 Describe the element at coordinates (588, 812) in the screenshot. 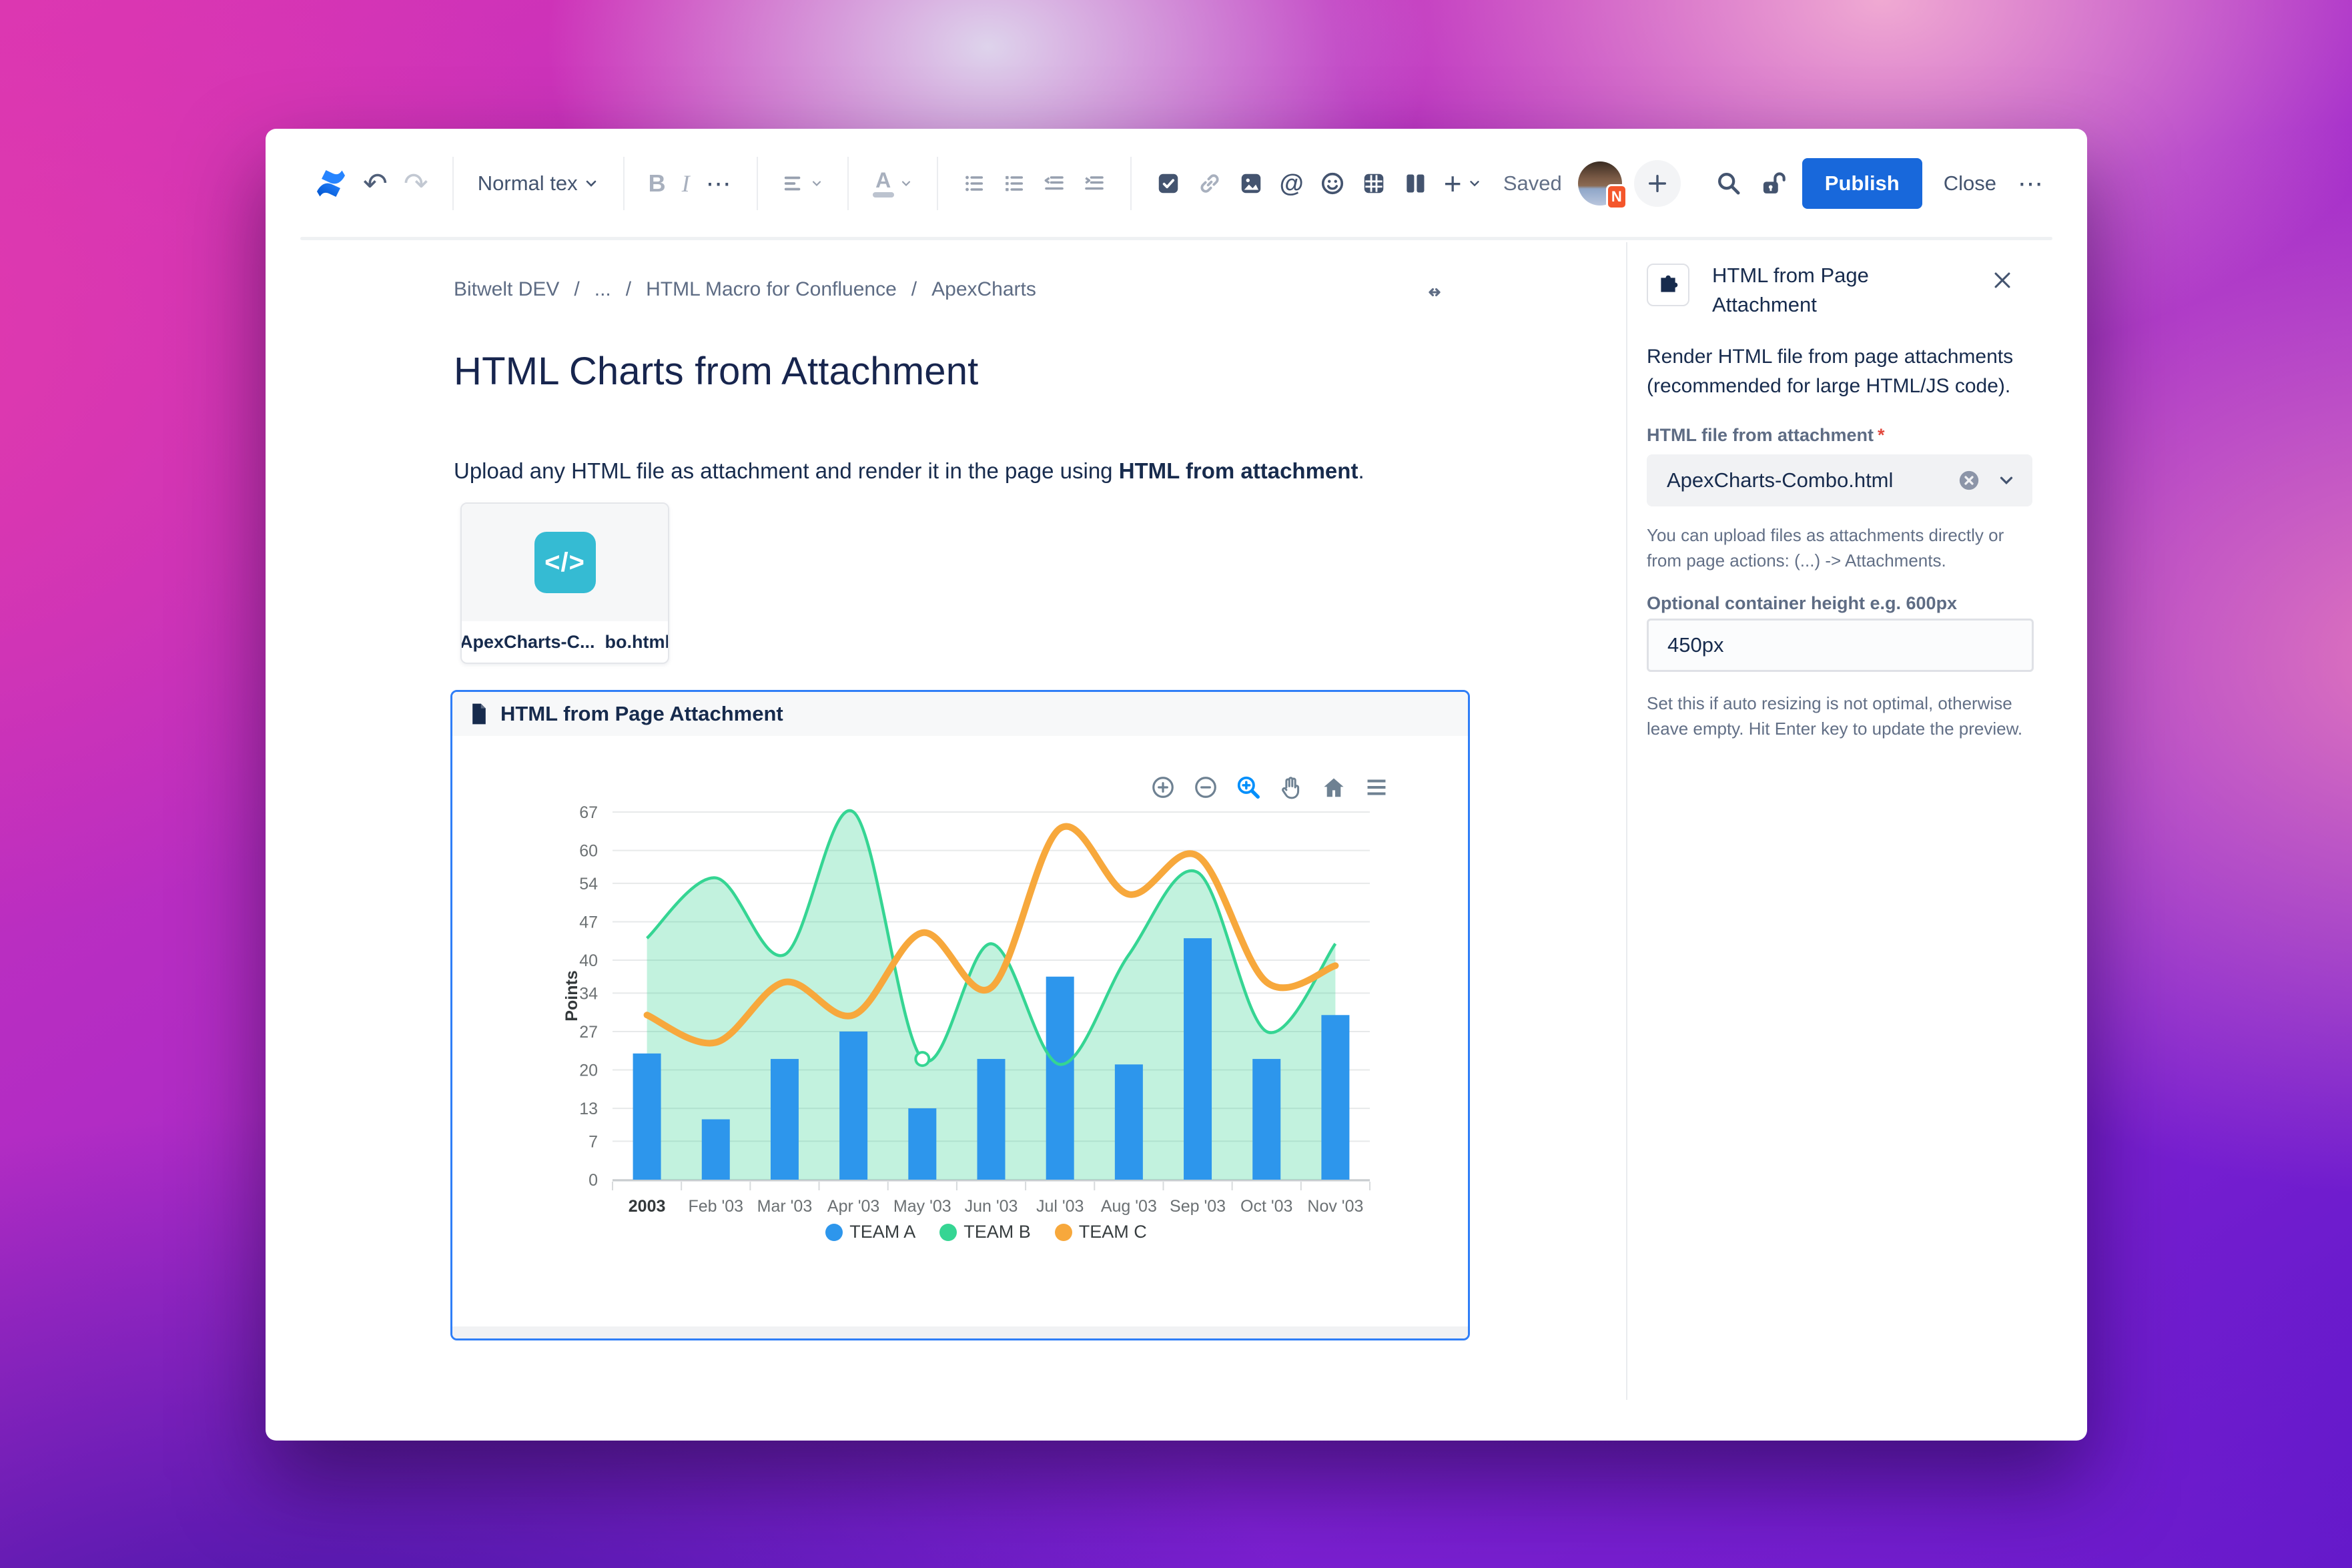

I see `svg-text: 67` at that location.